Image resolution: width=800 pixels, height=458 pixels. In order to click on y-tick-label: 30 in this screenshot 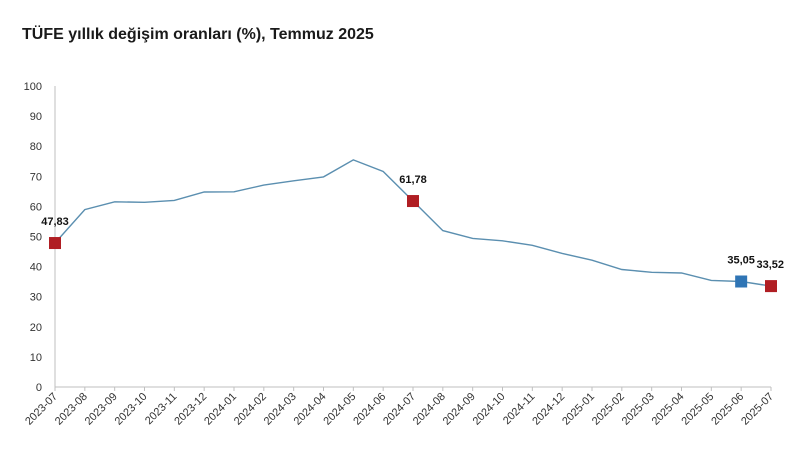, I will do `click(36, 298)`.